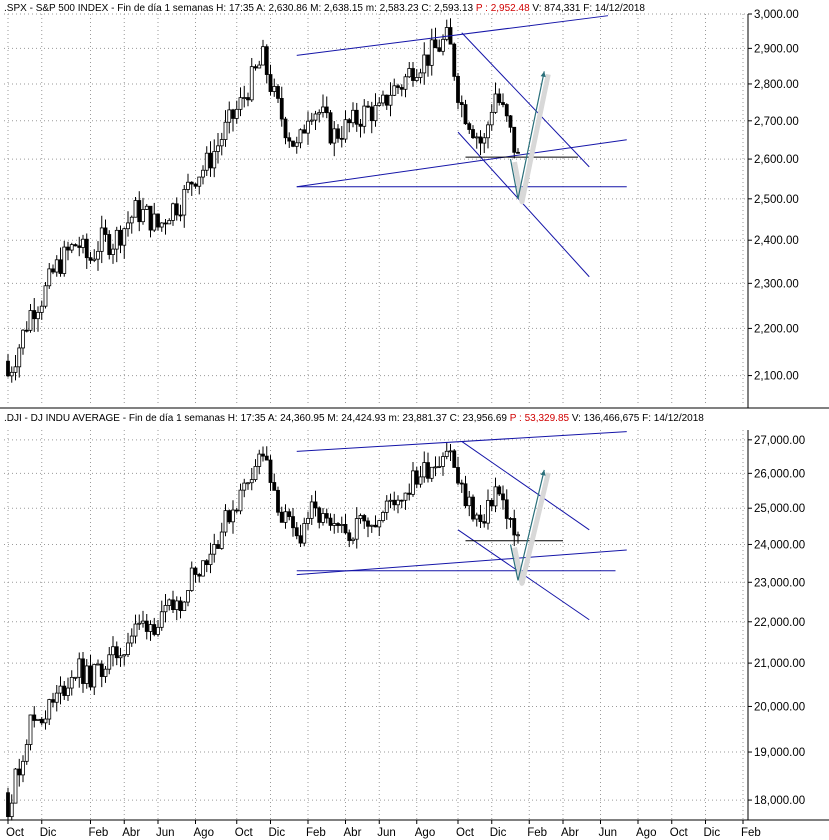  I want to click on y-tick-label: 18,000.00, so click(779, 801).